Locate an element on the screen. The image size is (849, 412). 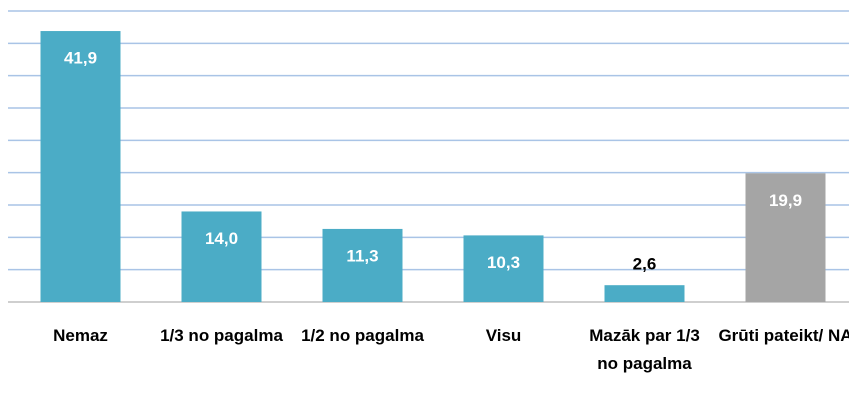
value-label: 2,6 is located at coordinates (645, 264).